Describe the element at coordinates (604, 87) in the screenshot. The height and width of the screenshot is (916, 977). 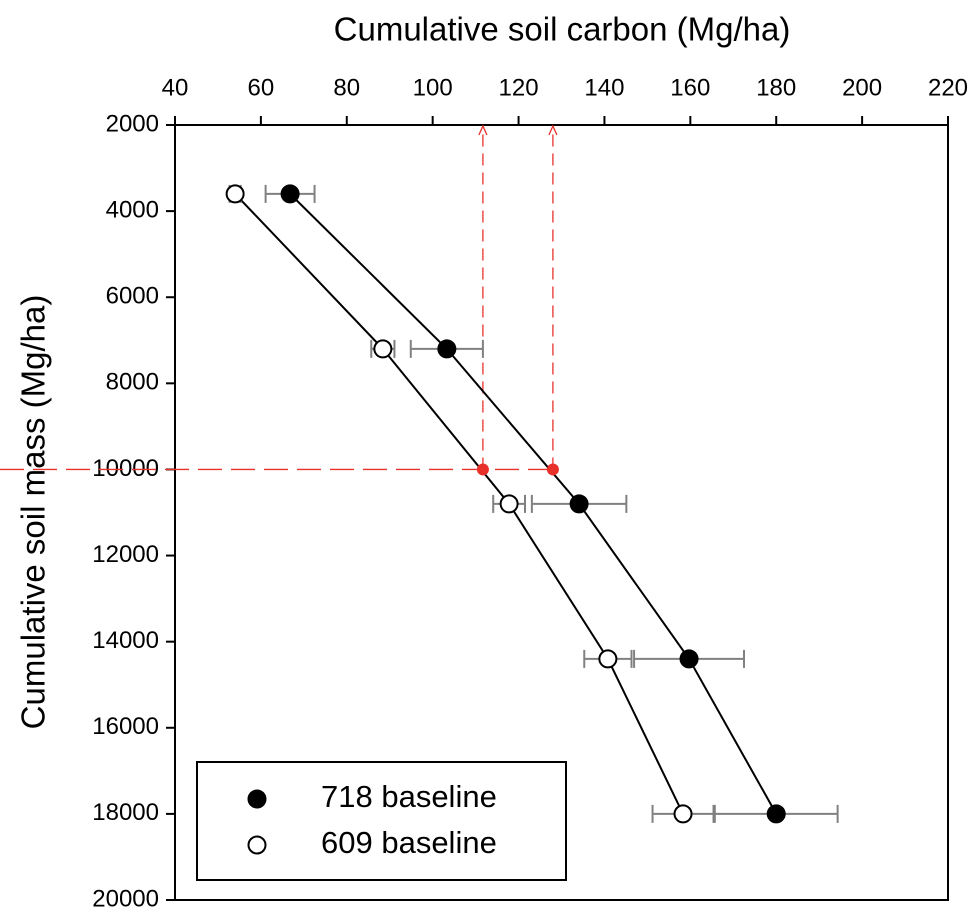
I see `x-tick-label: 140` at that location.